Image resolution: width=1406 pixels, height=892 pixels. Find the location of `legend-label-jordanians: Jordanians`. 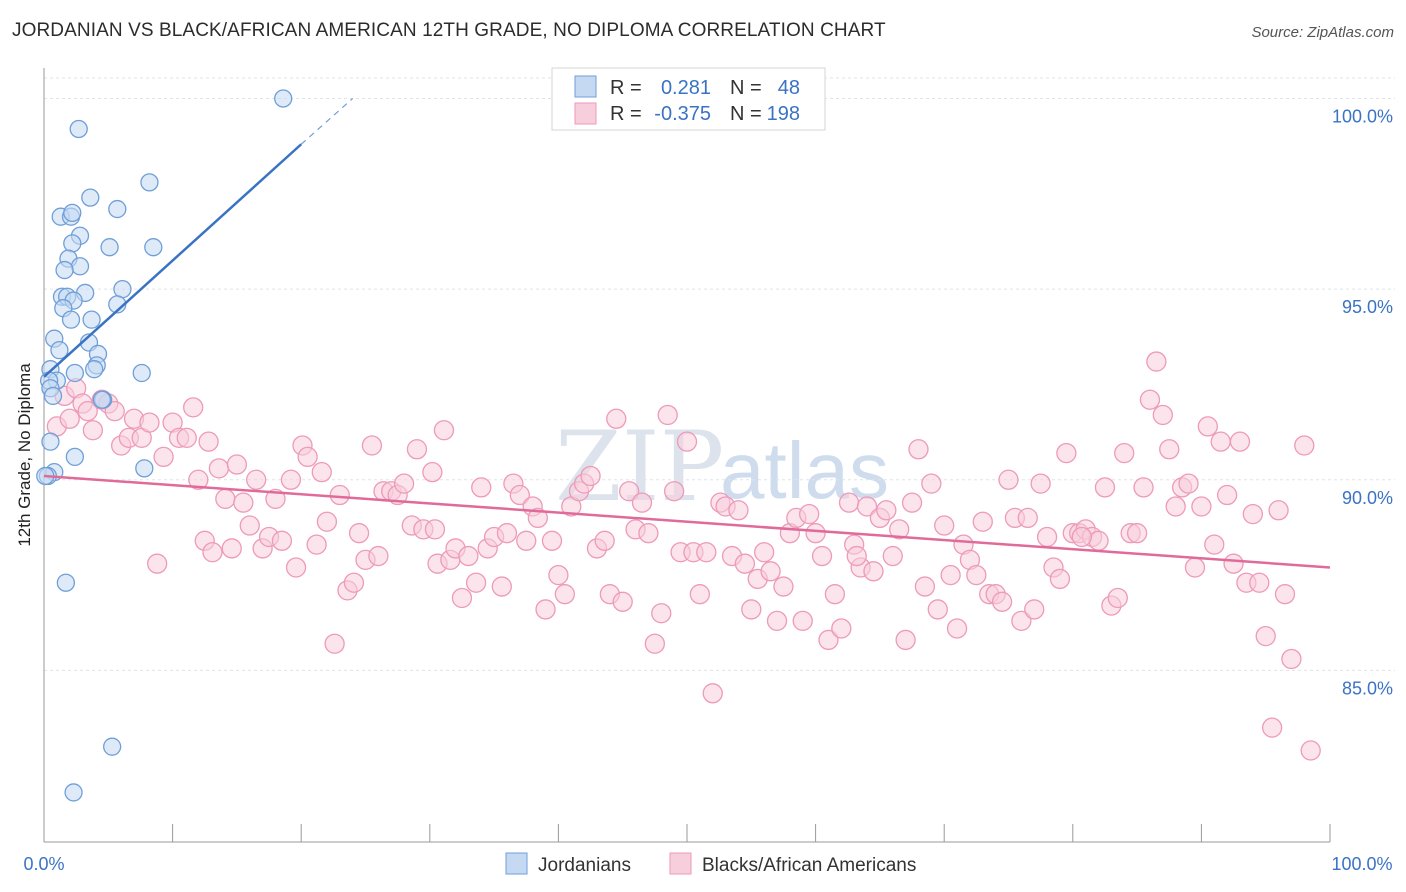

legend-label-jordanians: Jordanians is located at coordinates (584, 865).